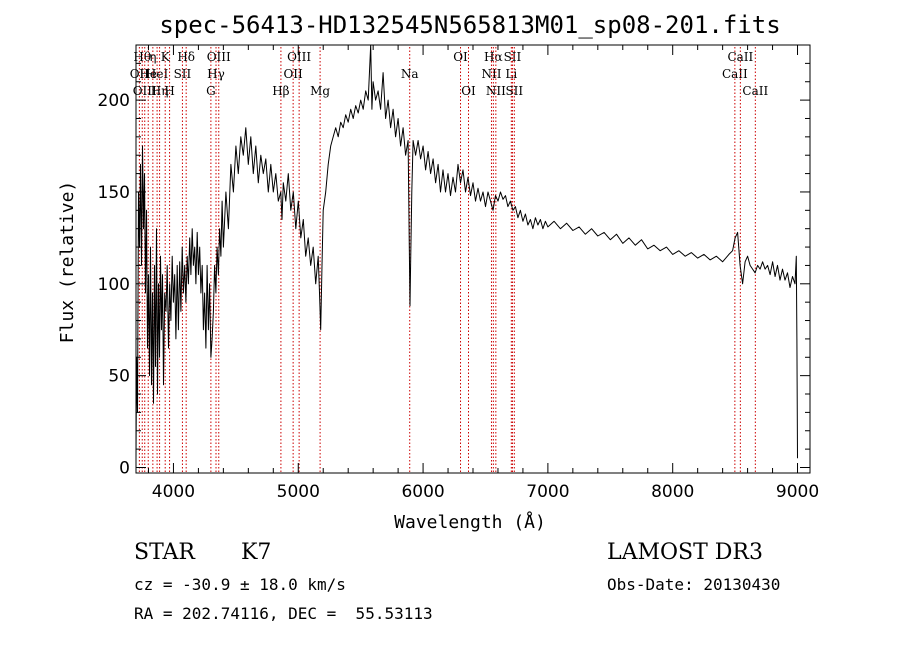 The width and height of the screenshot is (900, 649). What do you see at coordinates (186, 57) in the screenshot?
I see `line-marker-label: Hδ` at bounding box center [186, 57].